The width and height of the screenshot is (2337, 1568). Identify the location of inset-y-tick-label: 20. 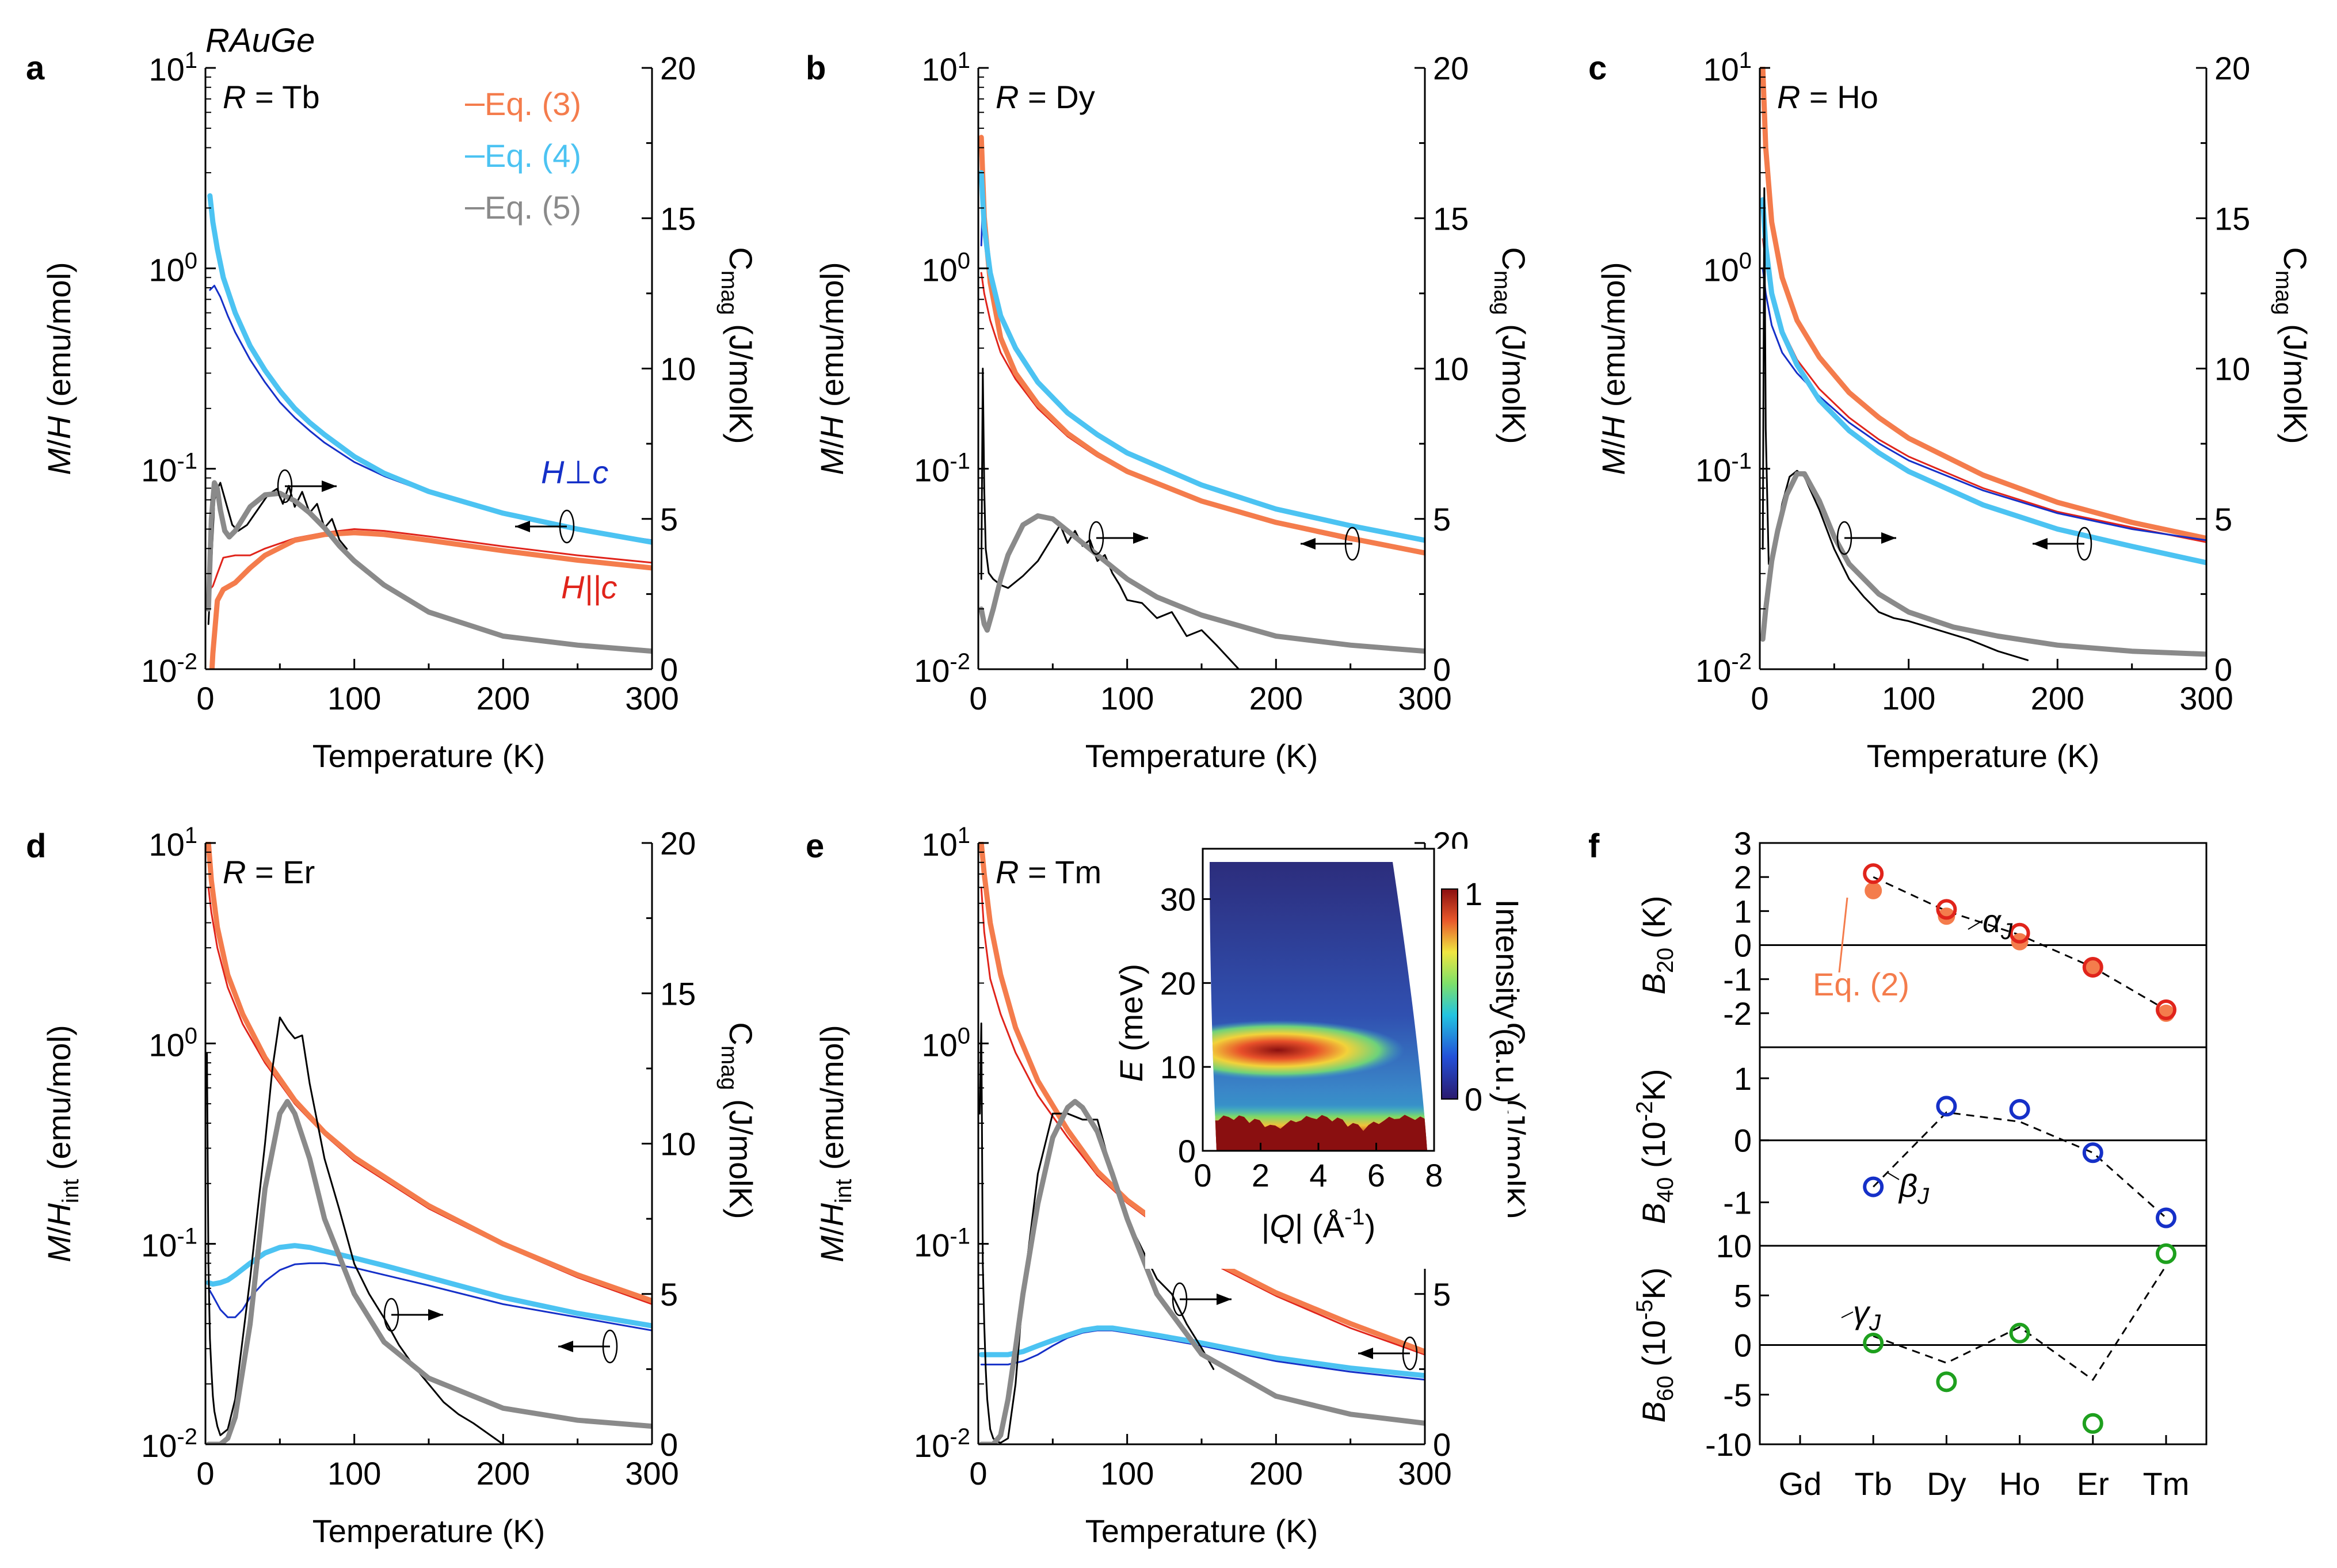
(1178, 983).